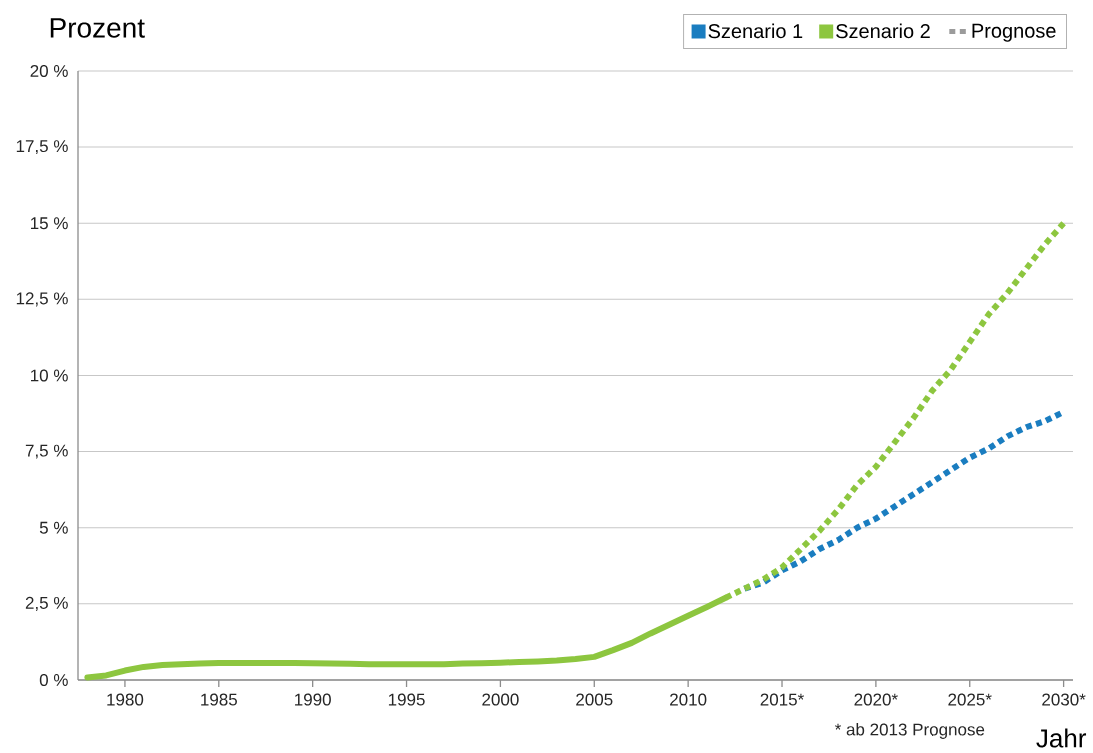 This screenshot has height=753, width=1093. I want to click on x-tick-label: 1995, so click(406, 699).